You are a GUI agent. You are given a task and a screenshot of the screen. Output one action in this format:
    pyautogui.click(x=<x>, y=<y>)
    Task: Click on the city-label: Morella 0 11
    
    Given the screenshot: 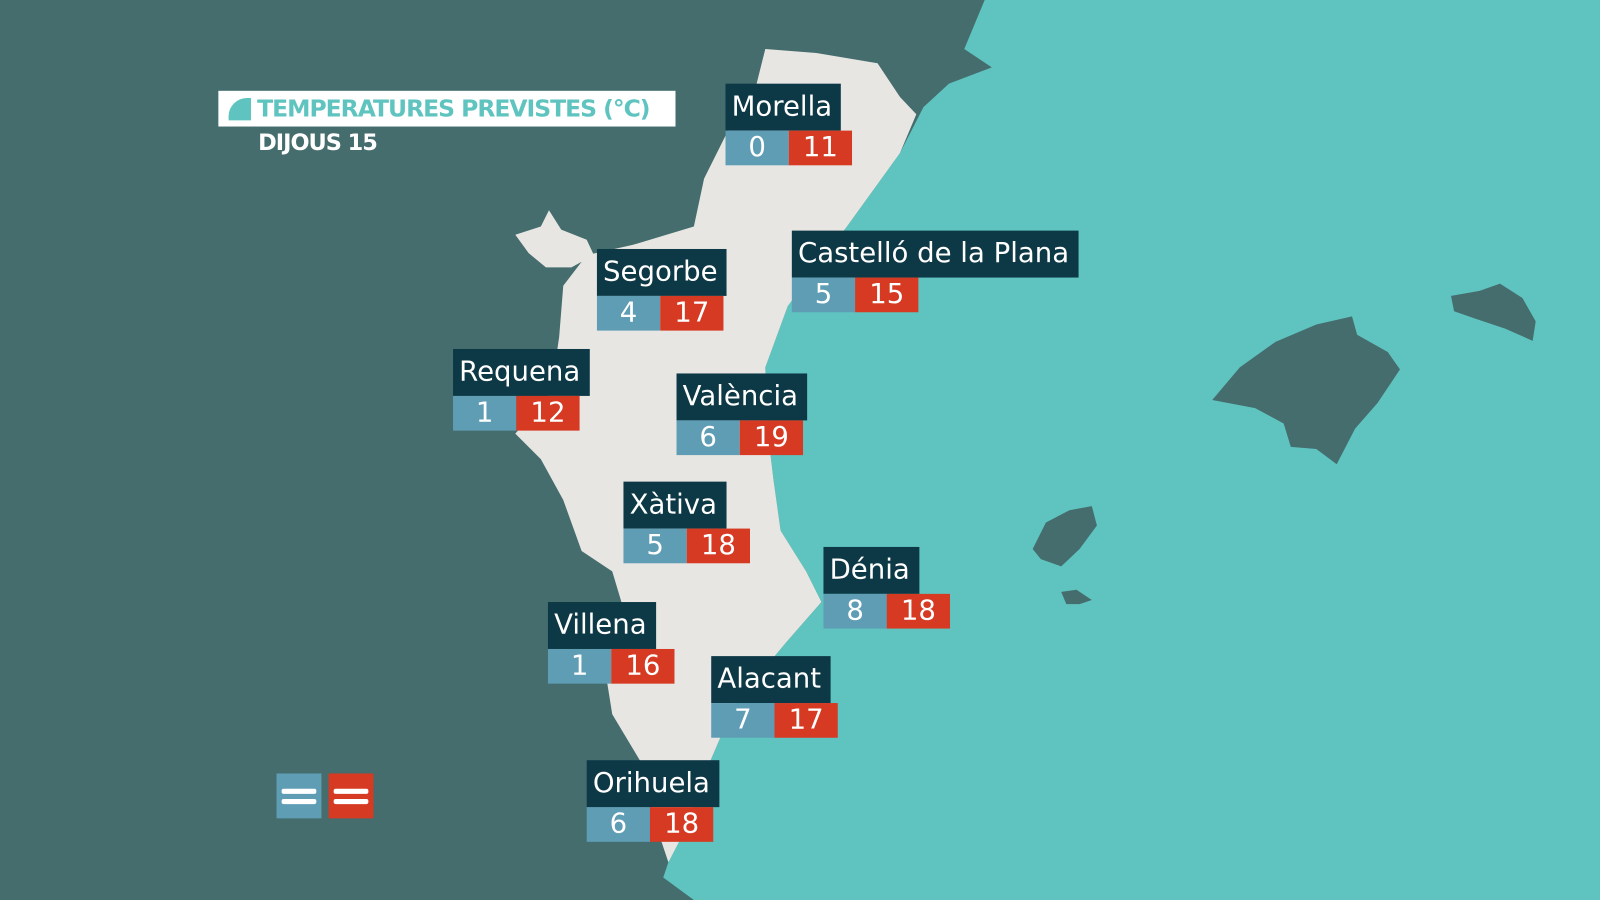 What is the action you would take?
    pyautogui.click(x=789, y=124)
    